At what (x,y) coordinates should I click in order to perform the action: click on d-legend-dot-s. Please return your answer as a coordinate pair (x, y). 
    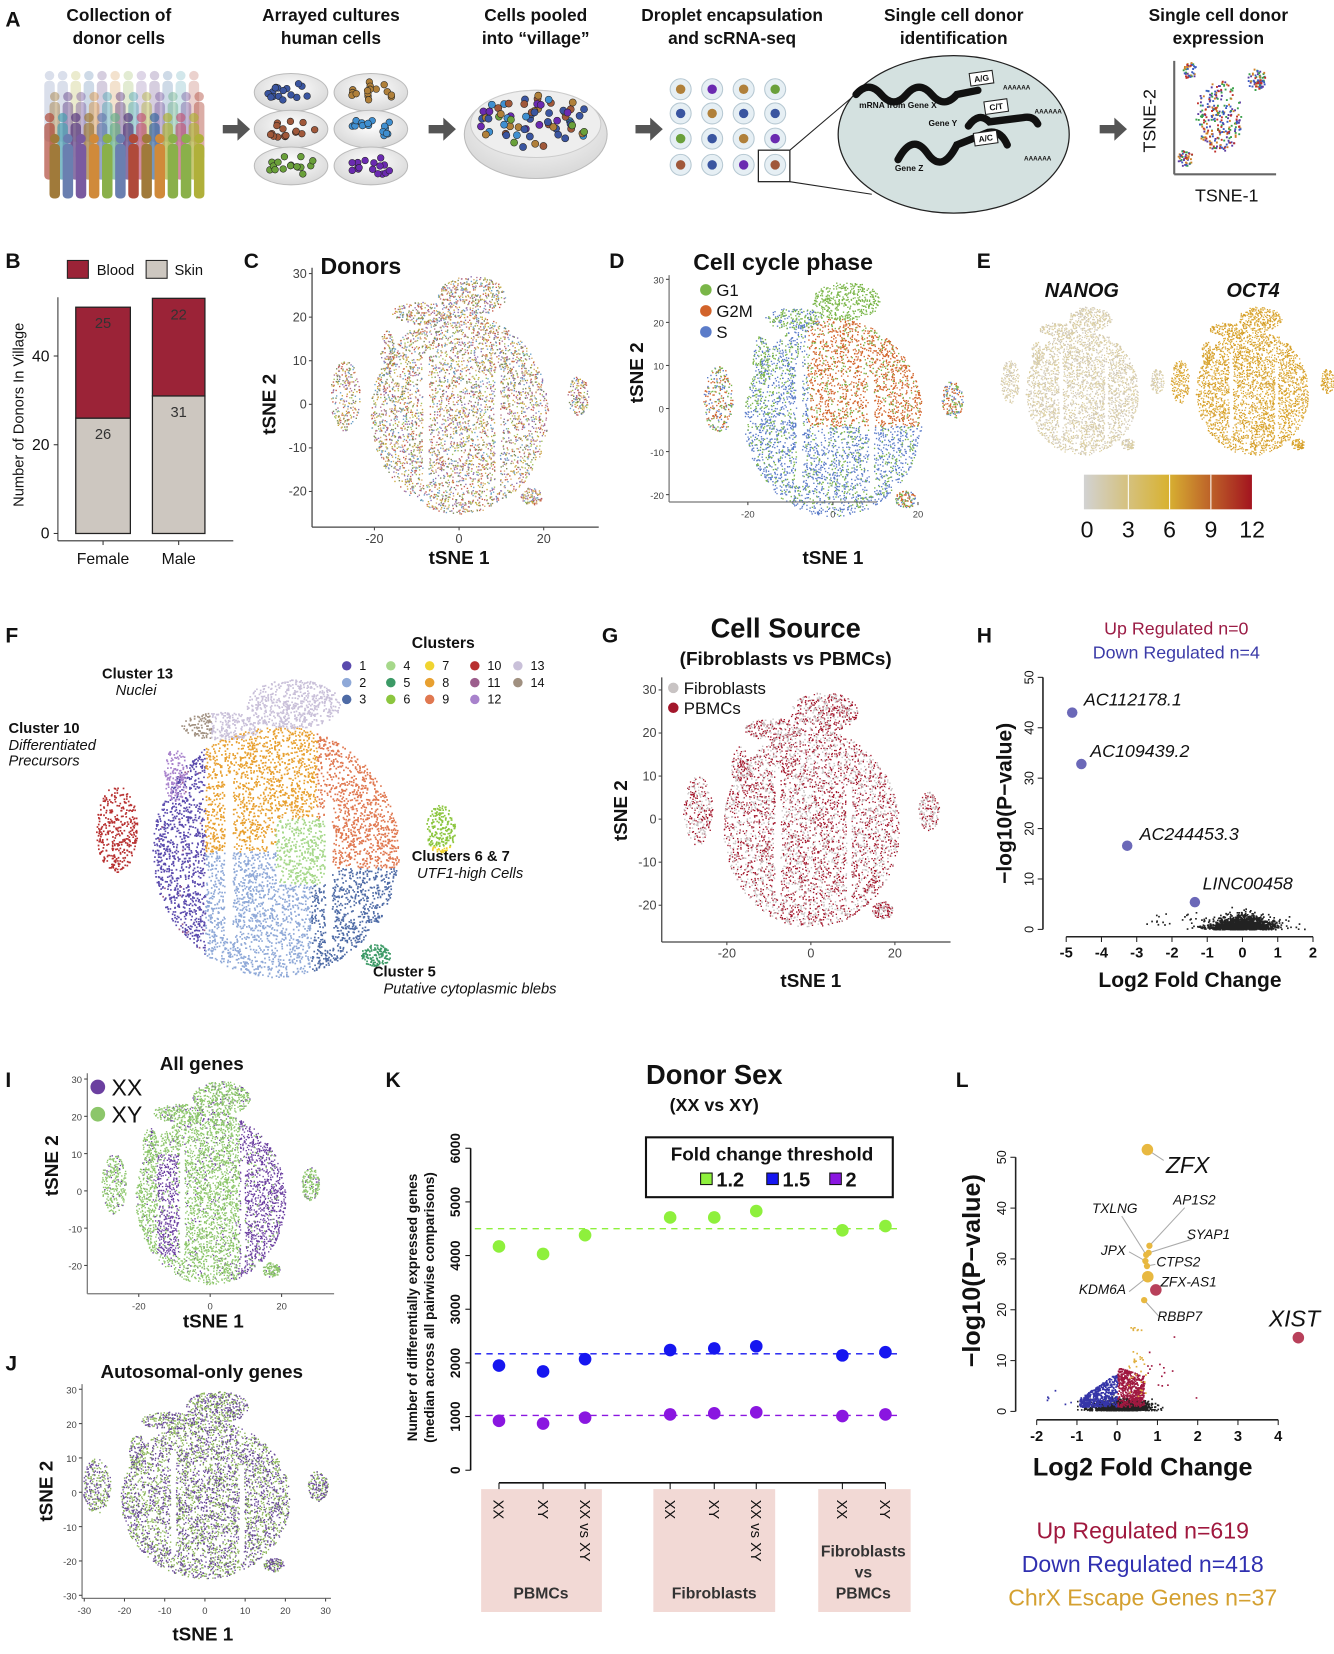
    Looking at the image, I should click on (706, 332).